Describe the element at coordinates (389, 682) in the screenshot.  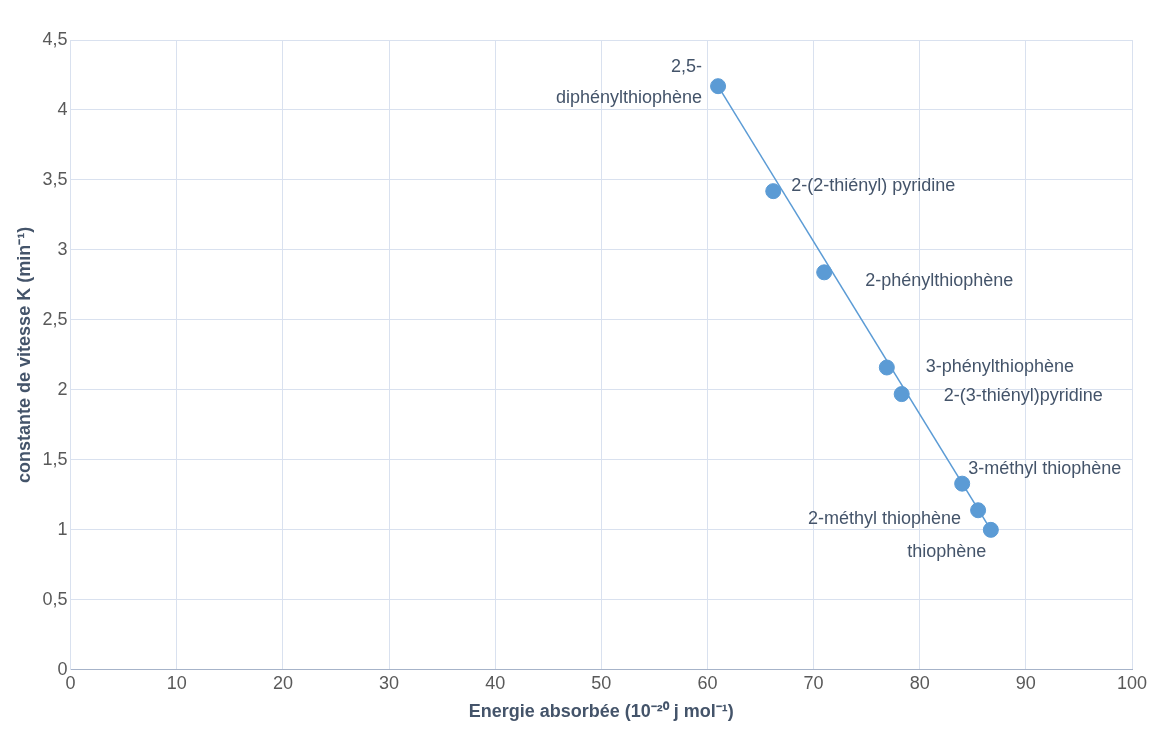
I see `x-tick-label: 30` at that location.